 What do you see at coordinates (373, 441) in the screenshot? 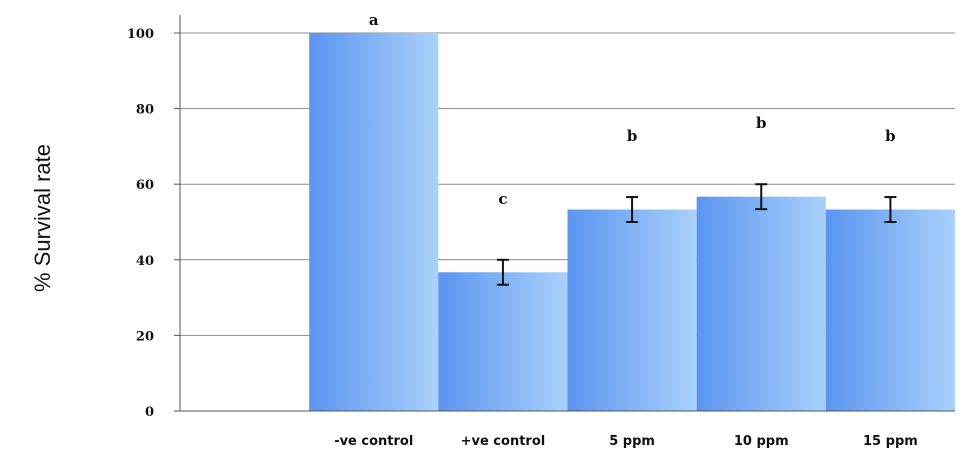
I see `category-label--ve control: -ve control` at bounding box center [373, 441].